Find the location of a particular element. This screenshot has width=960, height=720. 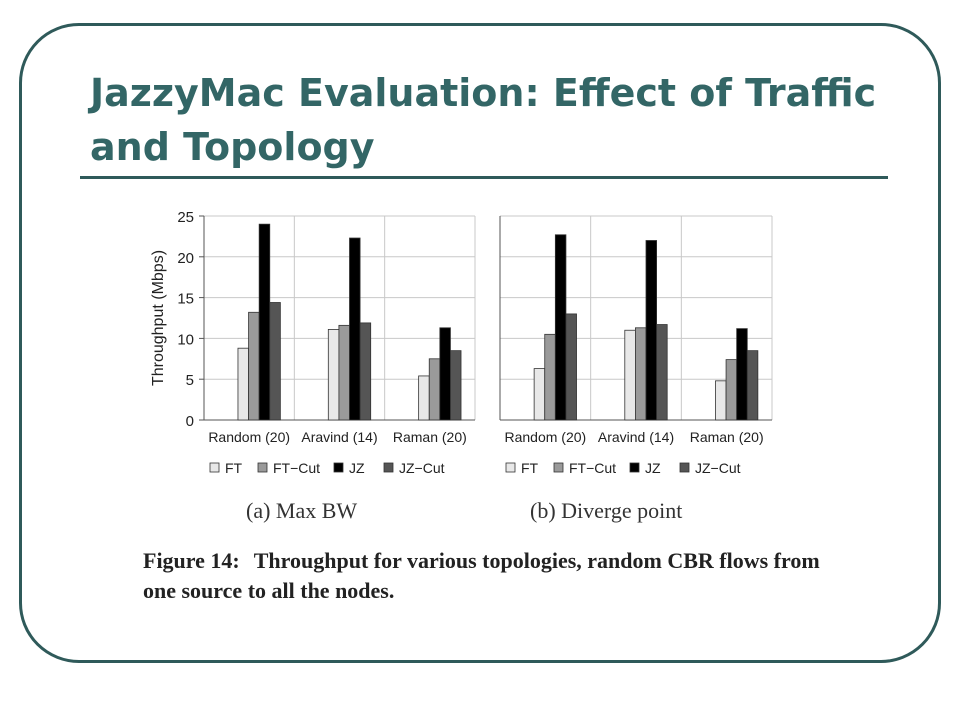

y-tick-label: 0 is located at coordinates (190, 421).